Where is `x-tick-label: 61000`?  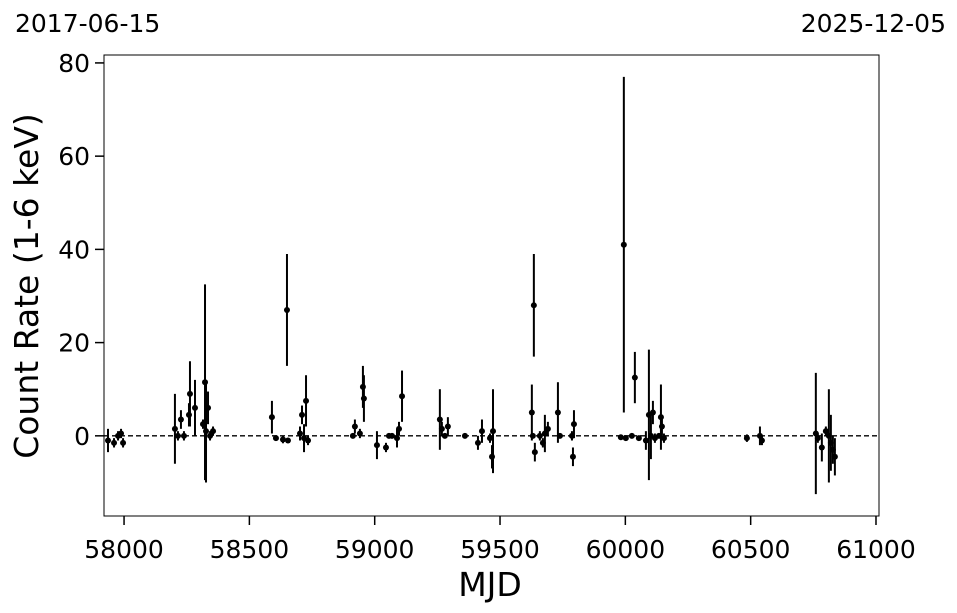 x-tick-label: 61000 is located at coordinates (876, 549).